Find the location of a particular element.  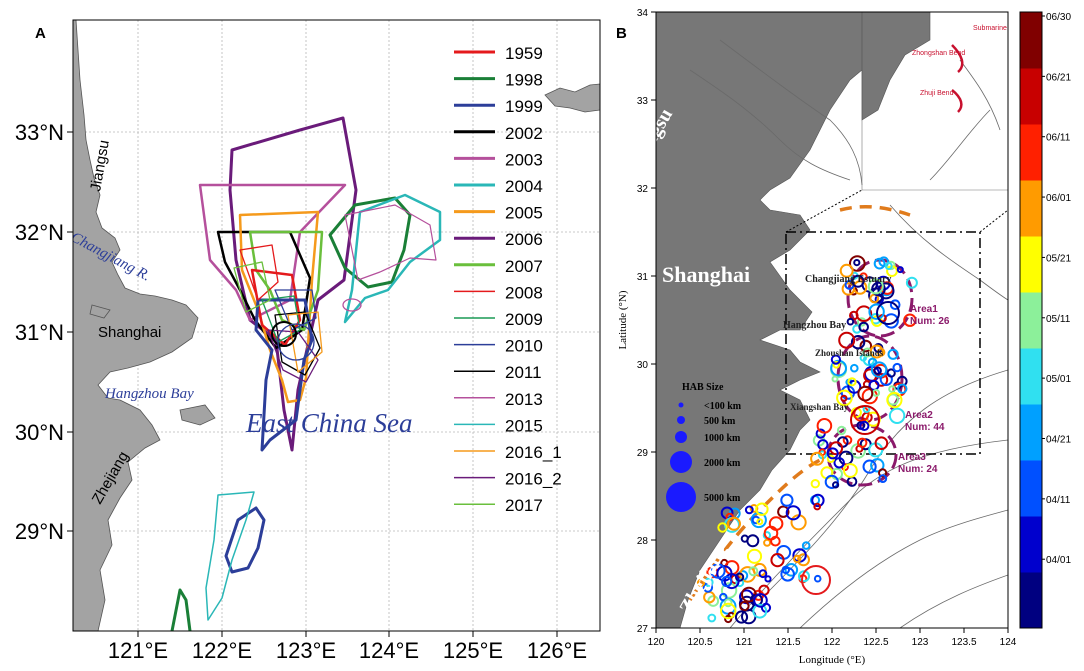

contour-2008 is located at coordinates (259, 272).